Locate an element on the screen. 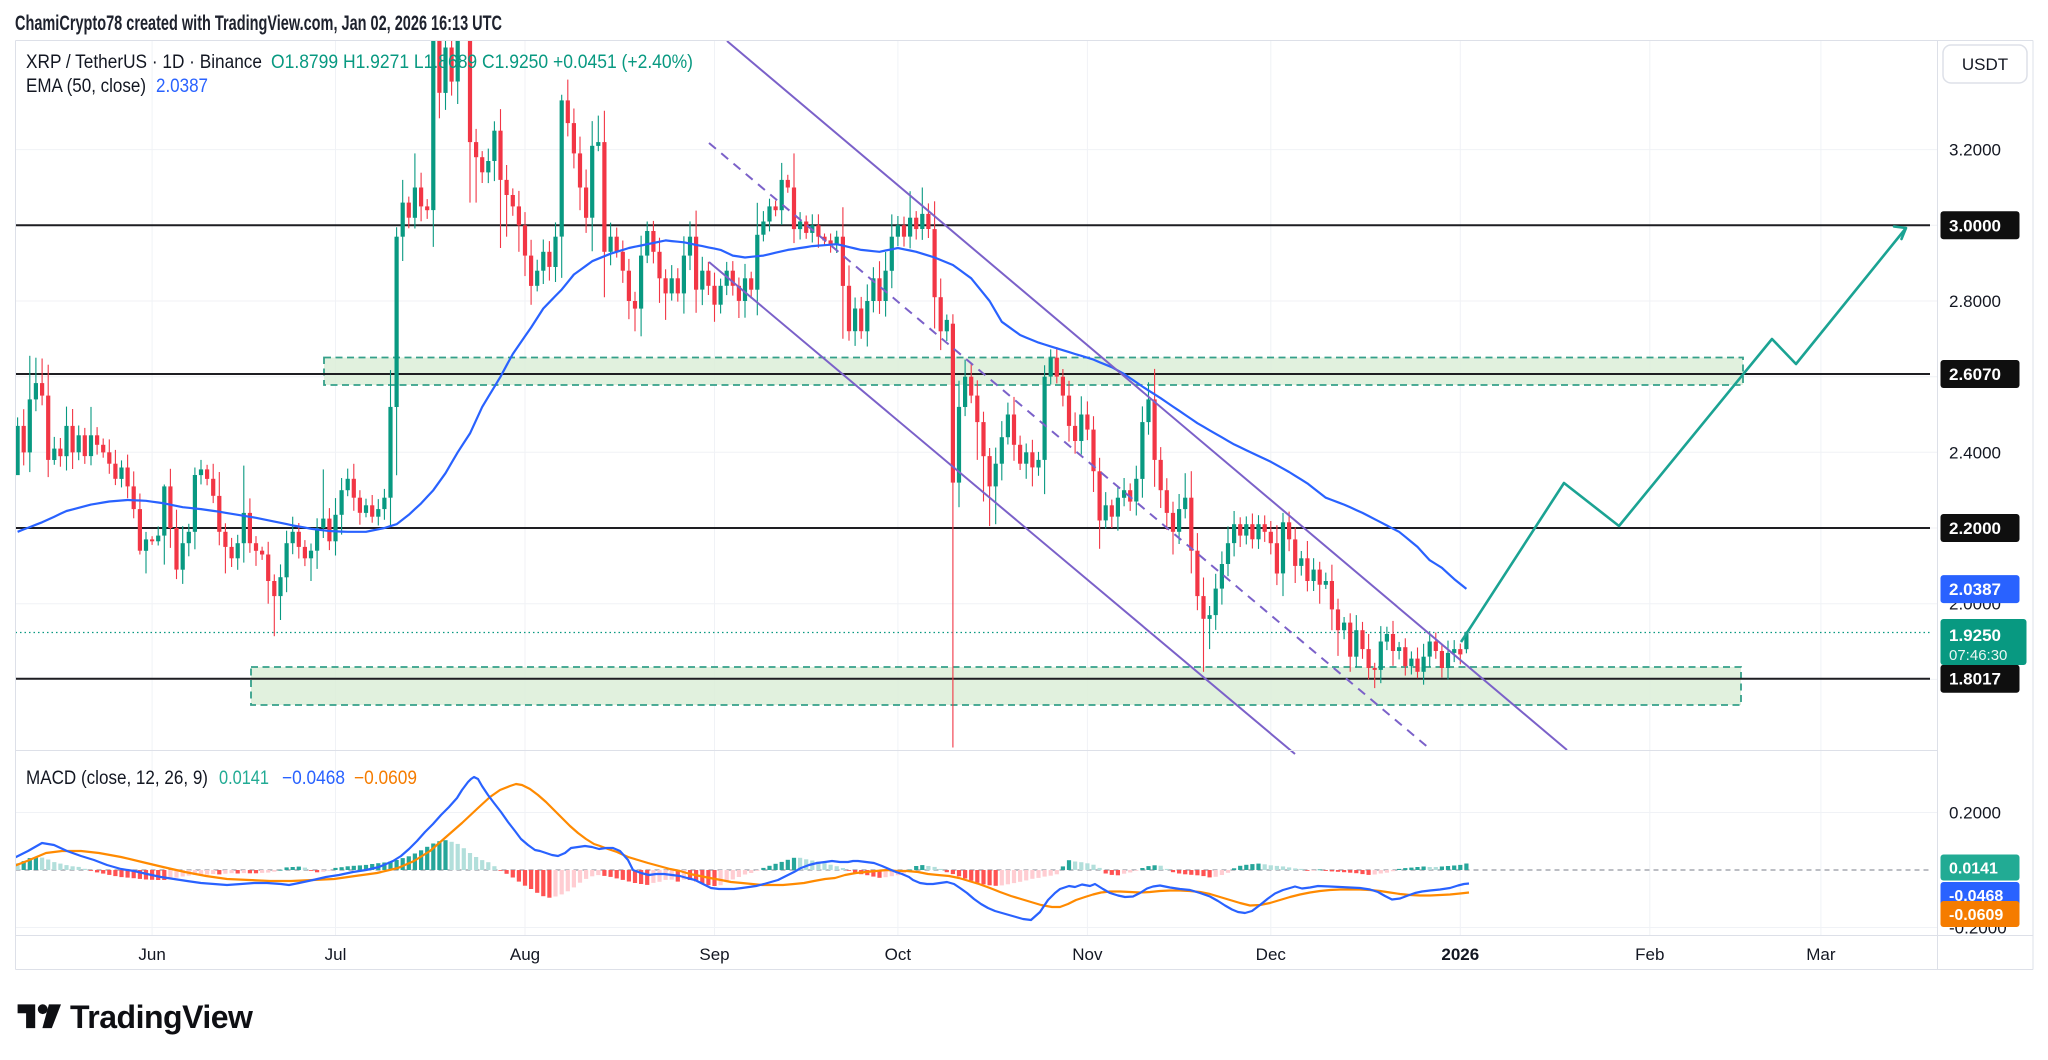 The width and height of the screenshot is (2048, 1060). svg-text: 2.4000 is located at coordinates (1975, 452).